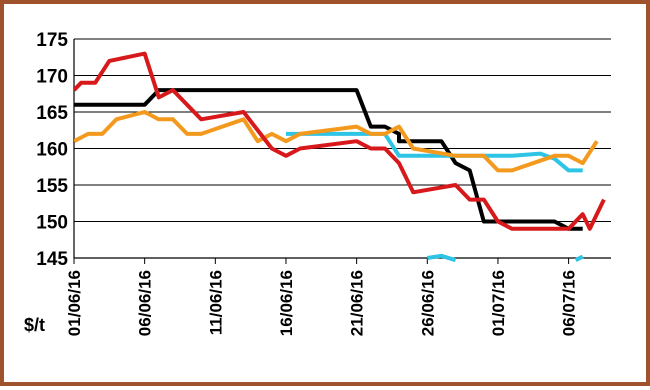 This screenshot has width=650, height=390. What do you see at coordinates (215, 302) in the screenshot?
I see `x-tick-label: 11/06/16` at bounding box center [215, 302].